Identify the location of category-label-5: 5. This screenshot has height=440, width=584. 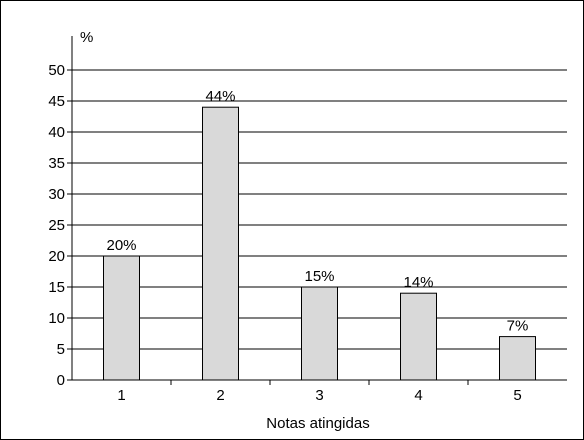
(517, 395).